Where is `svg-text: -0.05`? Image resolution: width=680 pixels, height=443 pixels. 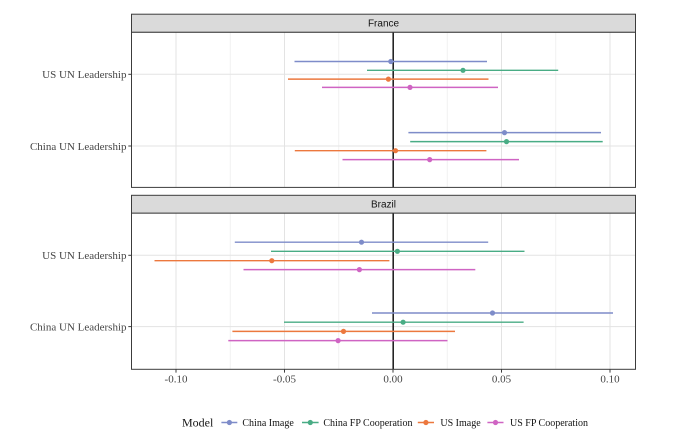 svg-text: -0.05 is located at coordinates (284, 380).